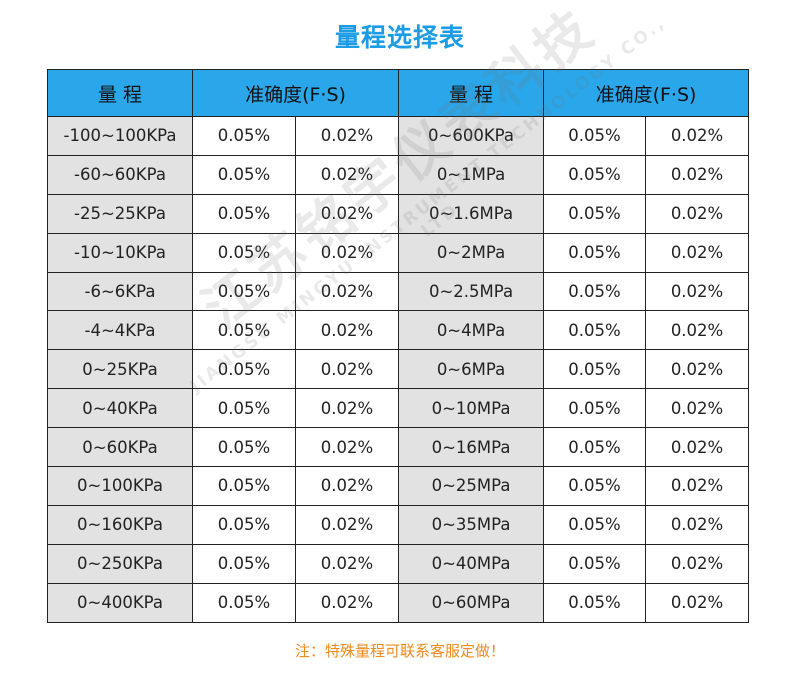  I want to click on table-row: -10~10KPa 0.05% 0.02% 0~2MPa 0.05% 0.02%, so click(398, 252).